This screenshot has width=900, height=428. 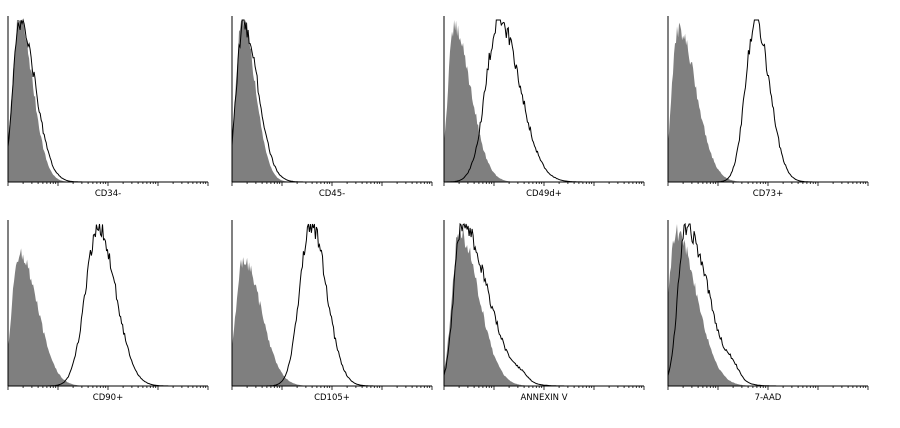 I want to click on x-axis-label: CD105+, so click(x=332, y=398).